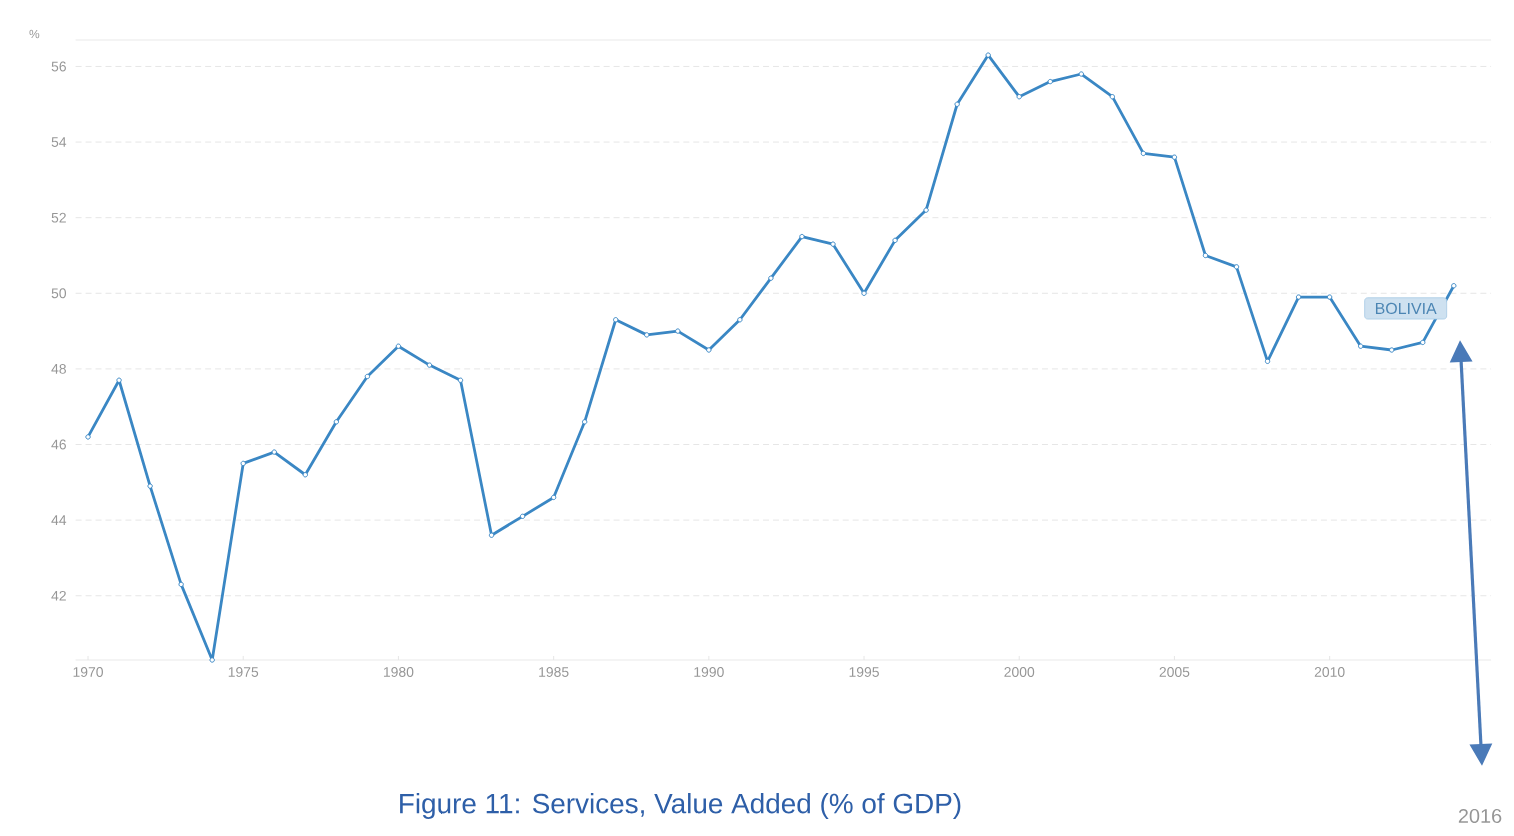  What do you see at coordinates (1480, 816) in the screenshot?
I see `text: 2016` at bounding box center [1480, 816].